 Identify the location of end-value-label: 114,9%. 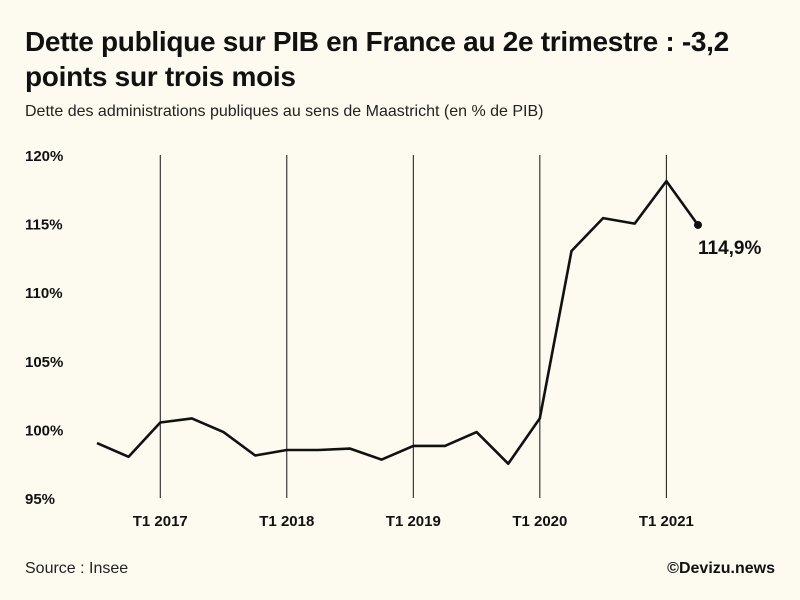
(729, 248).